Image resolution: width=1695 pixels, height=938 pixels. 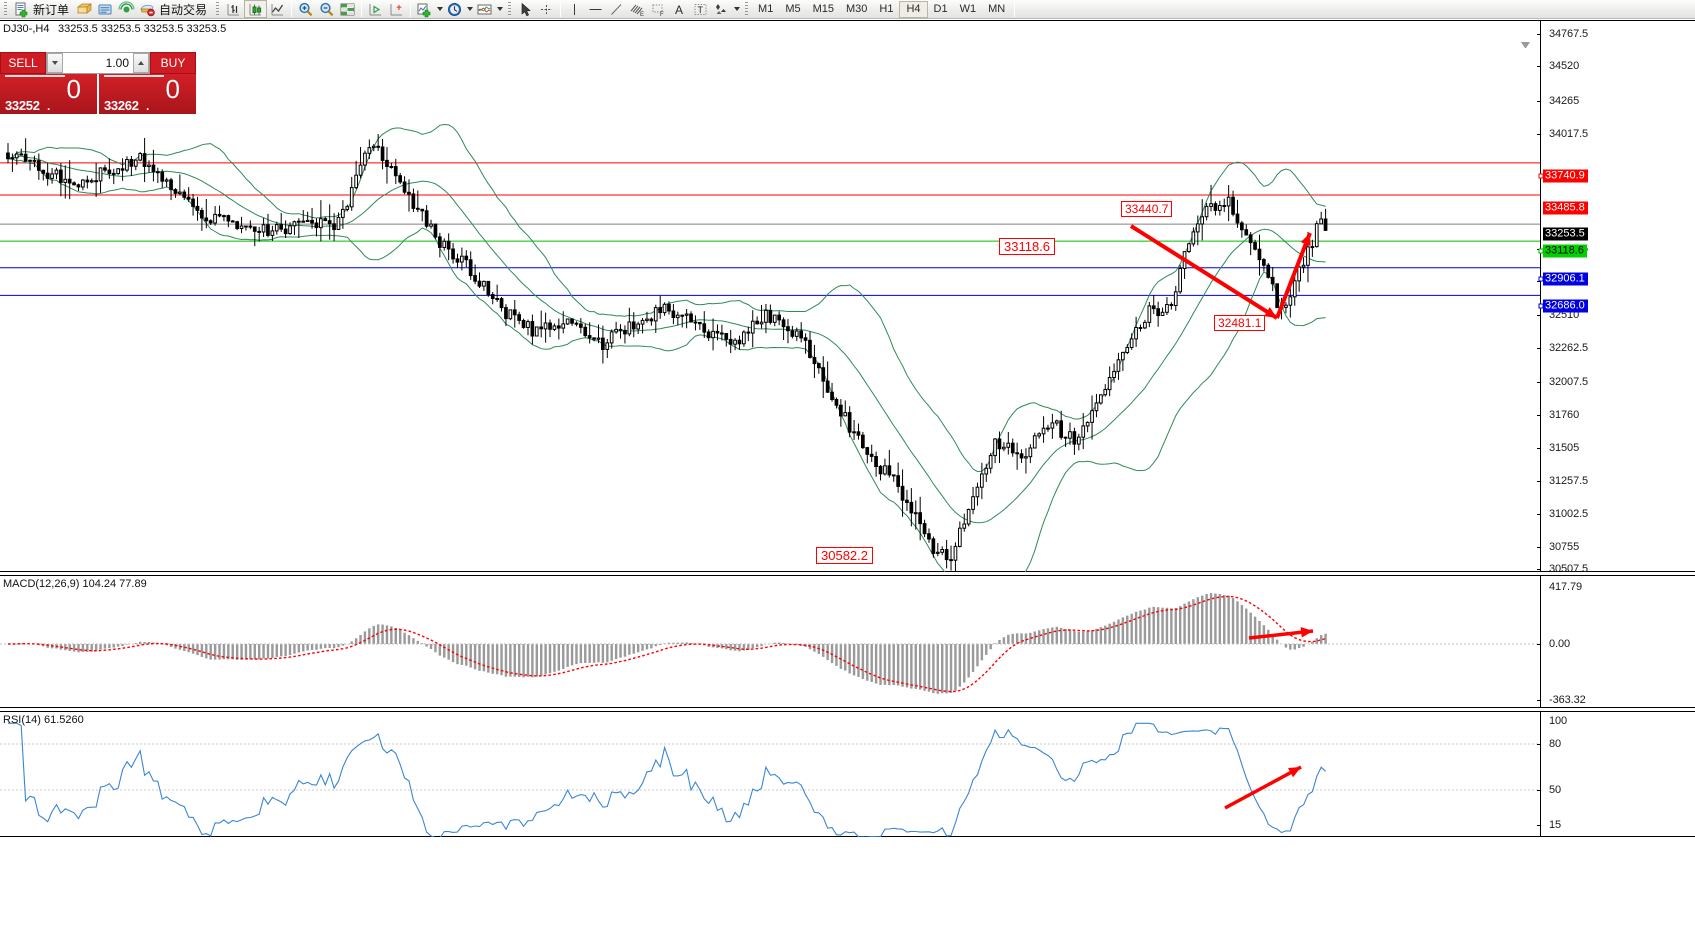 I want to click on bid-decimal: ., so click(x=49, y=106).